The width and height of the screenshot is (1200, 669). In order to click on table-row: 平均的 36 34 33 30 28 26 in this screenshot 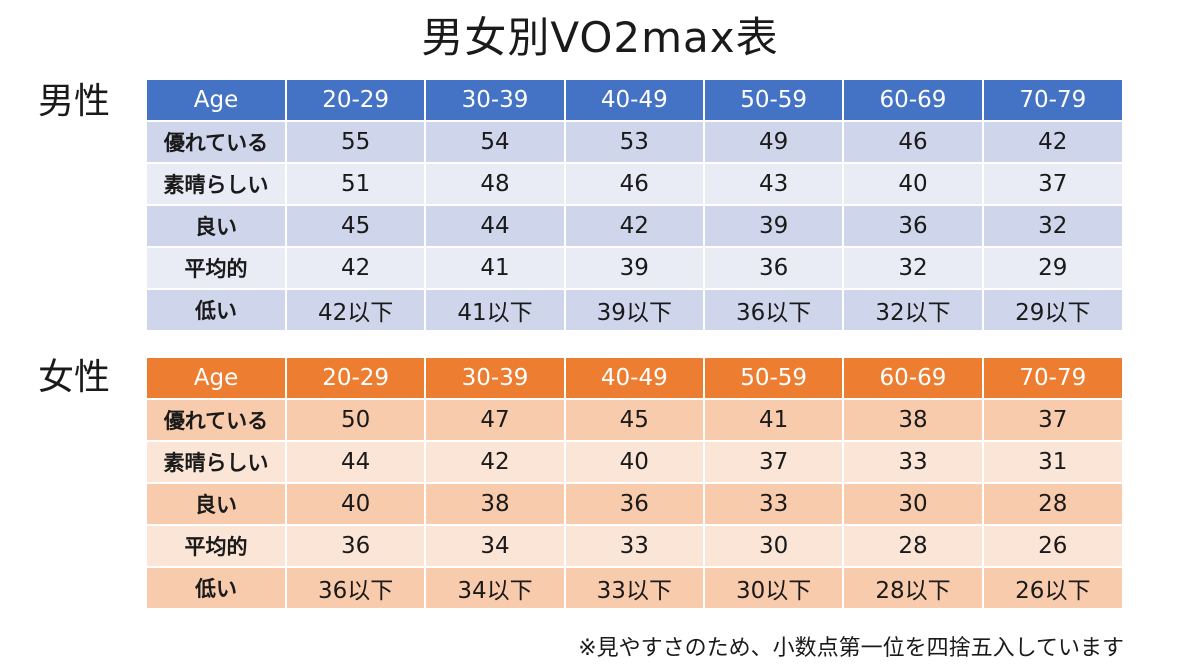, I will do `click(634, 545)`.